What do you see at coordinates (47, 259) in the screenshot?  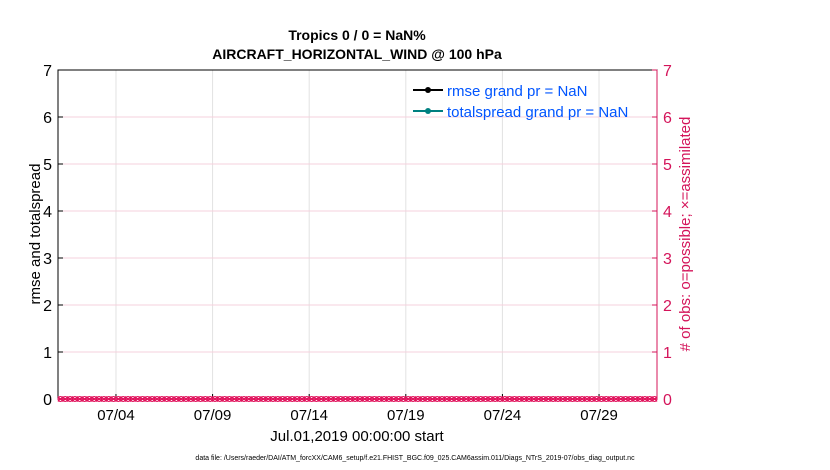 I see `y-tick-label-left: 3` at bounding box center [47, 259].